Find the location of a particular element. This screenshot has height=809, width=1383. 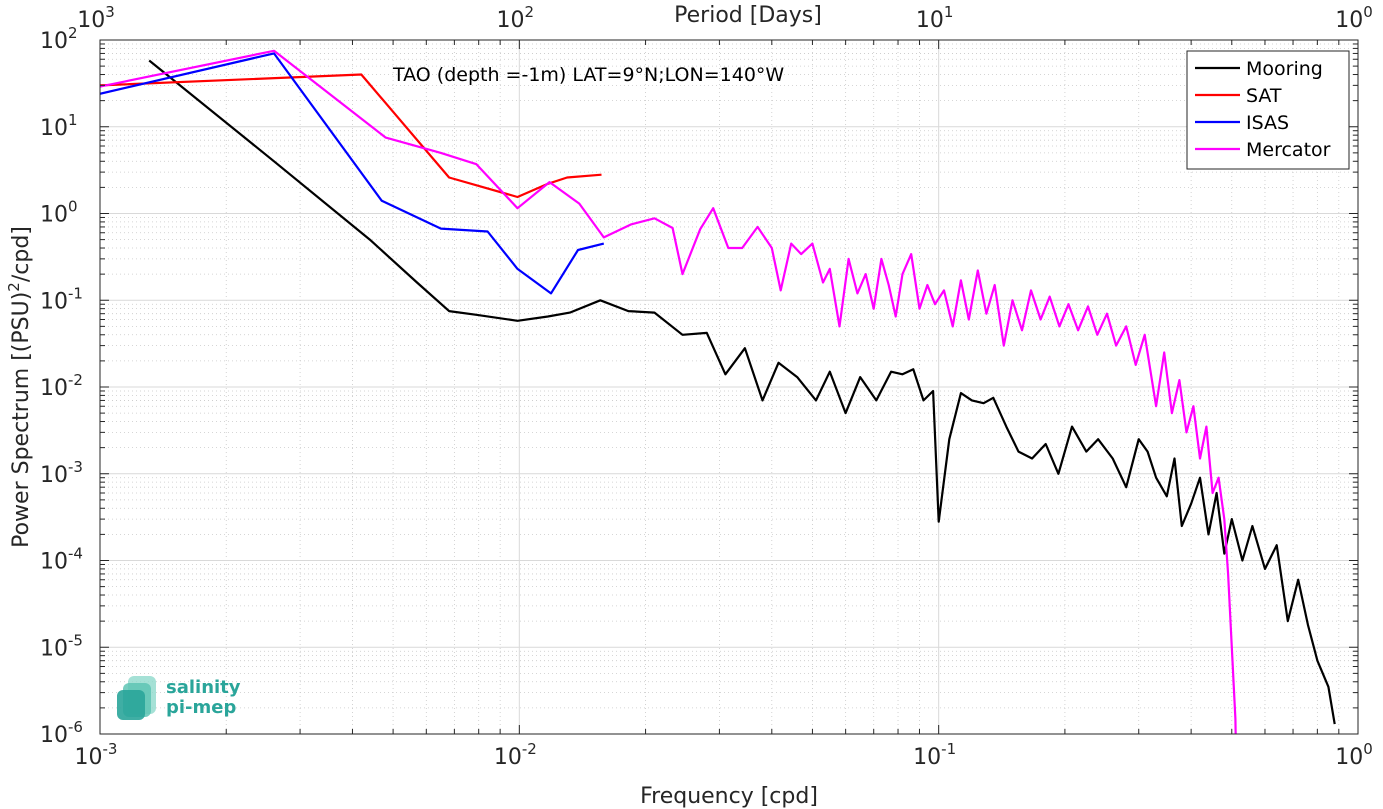

y-axis-title-tail: /cpd] is located at coordinates (21, 254).